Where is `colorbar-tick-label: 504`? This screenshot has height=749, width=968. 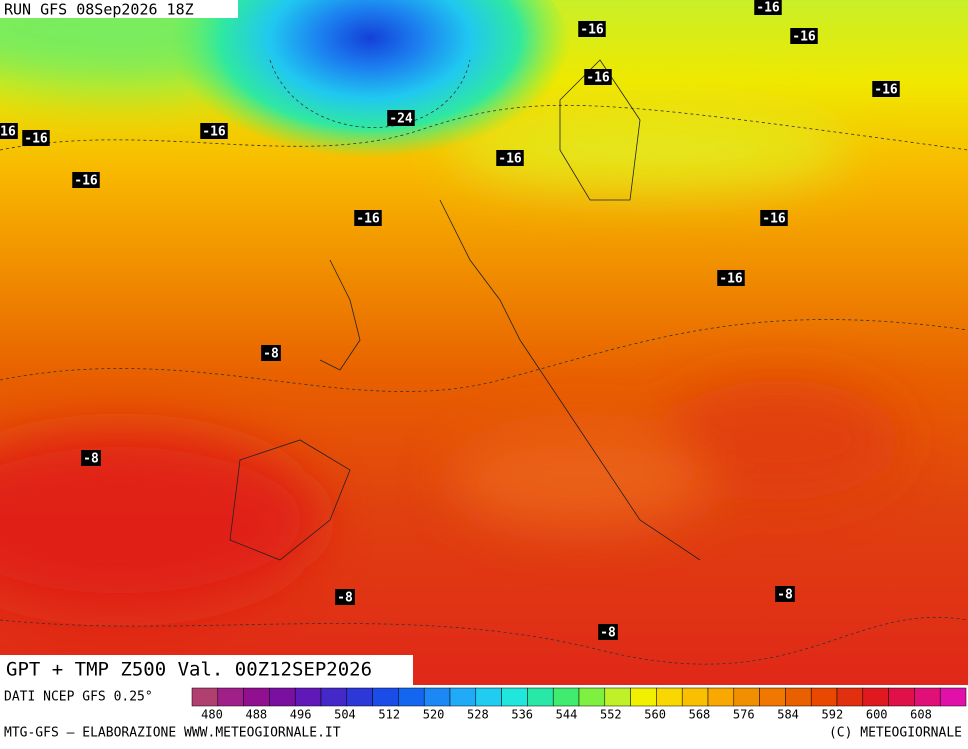
colorbar-tick-label: 504 is located at coordinates (345, 715).